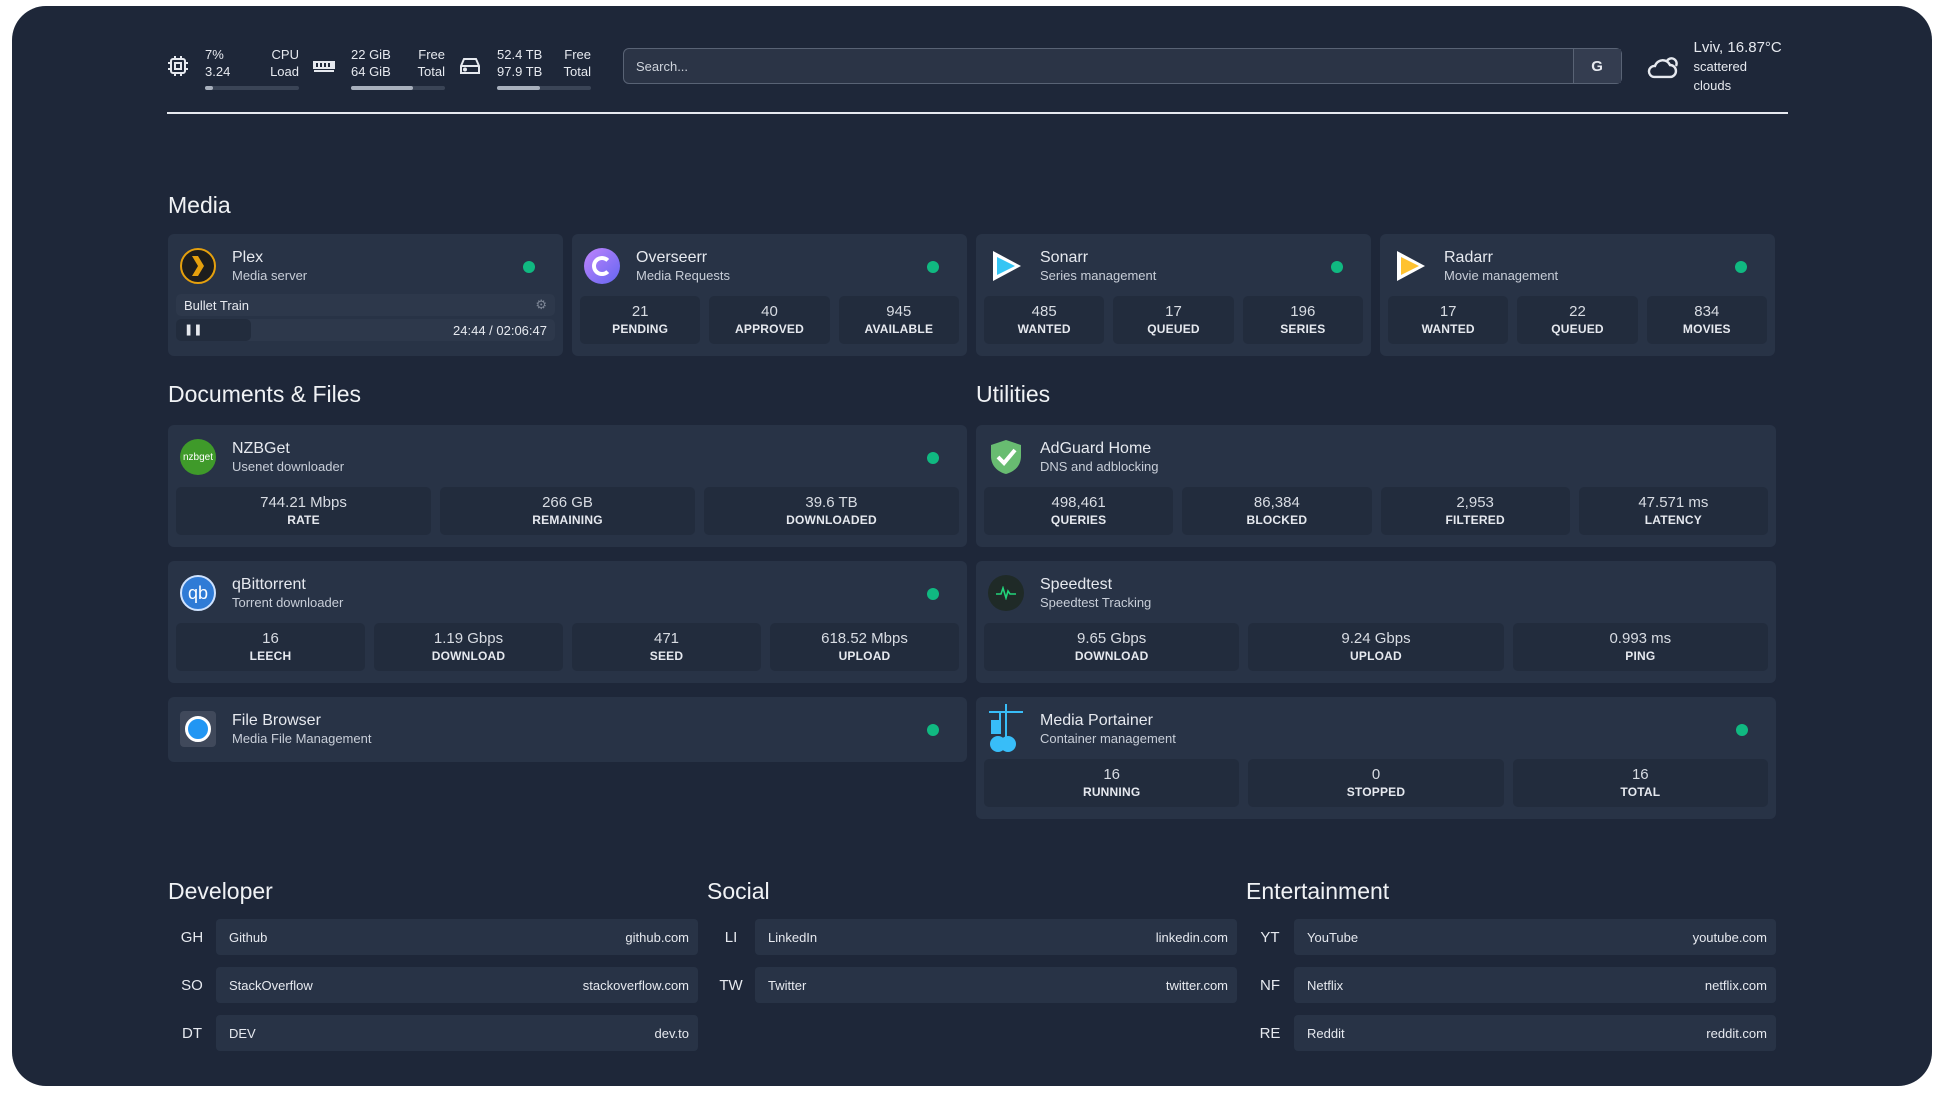 This screenshot has height=1104, width=1944. Describe the element at coordinates (1276, 502) in the screenshot. I see `stat-value: 86,384` at that location.